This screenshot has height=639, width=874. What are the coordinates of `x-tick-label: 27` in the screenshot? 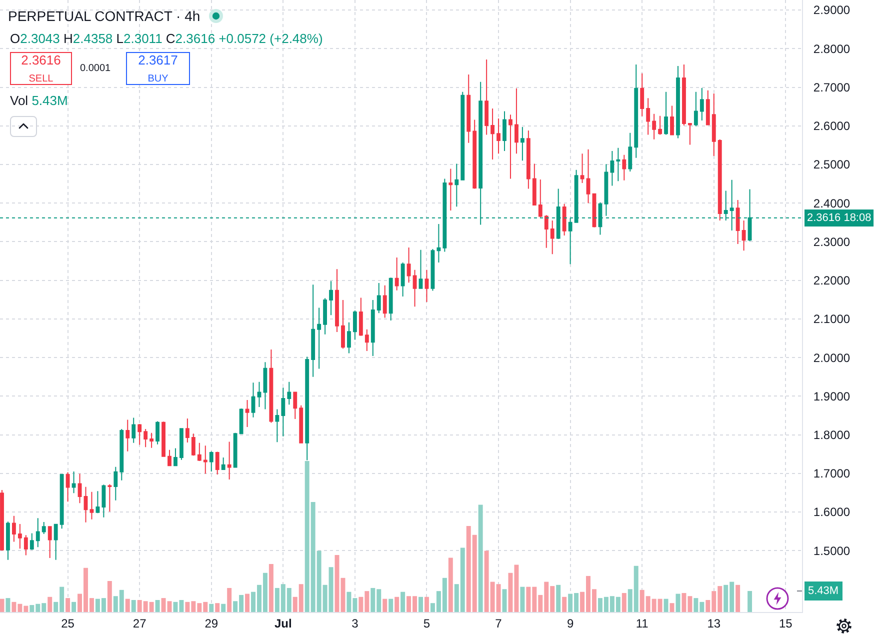 It's located at (139, 623).